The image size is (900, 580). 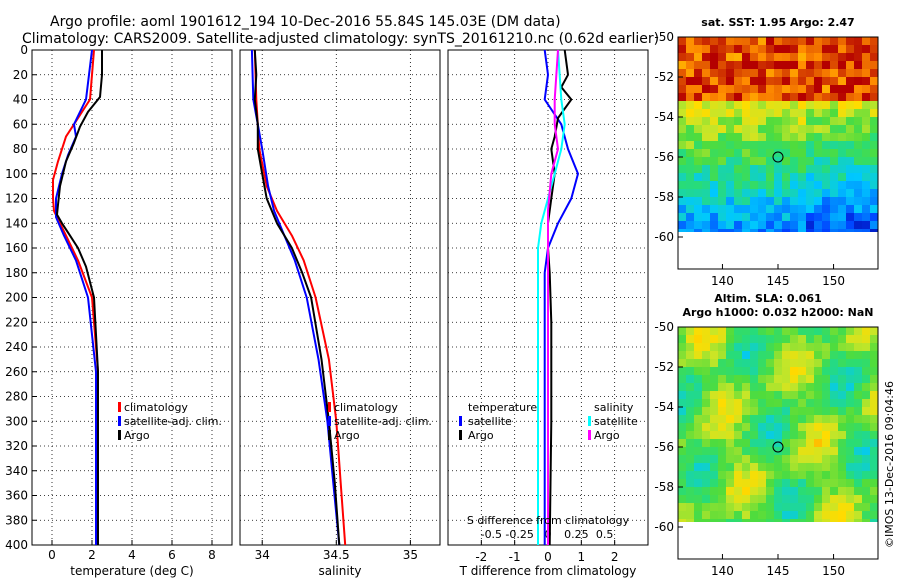 What do you see at coordinates (616, 421) in the screenshot?
I see `legend-label-s-satellite: satellite` at bounding box center [616, 421].